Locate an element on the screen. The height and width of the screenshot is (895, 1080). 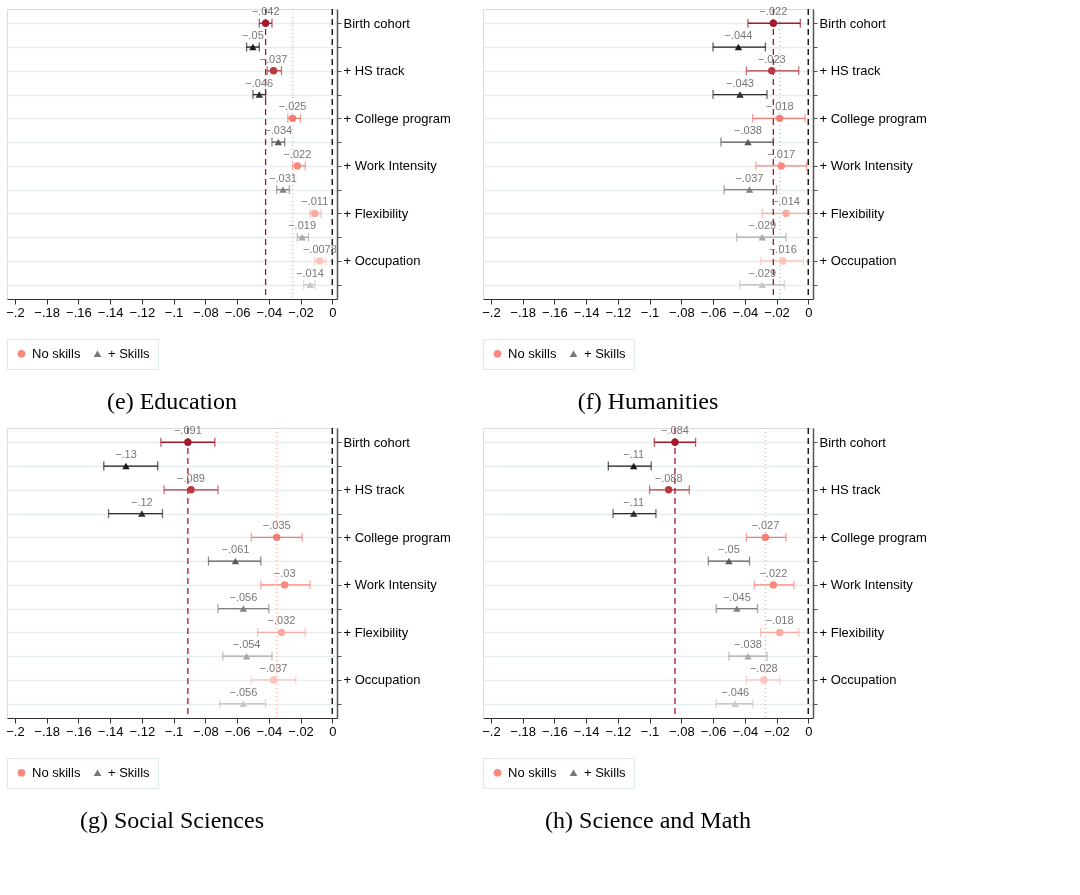
data-label: −.044 is located at coordinates (738, 35).